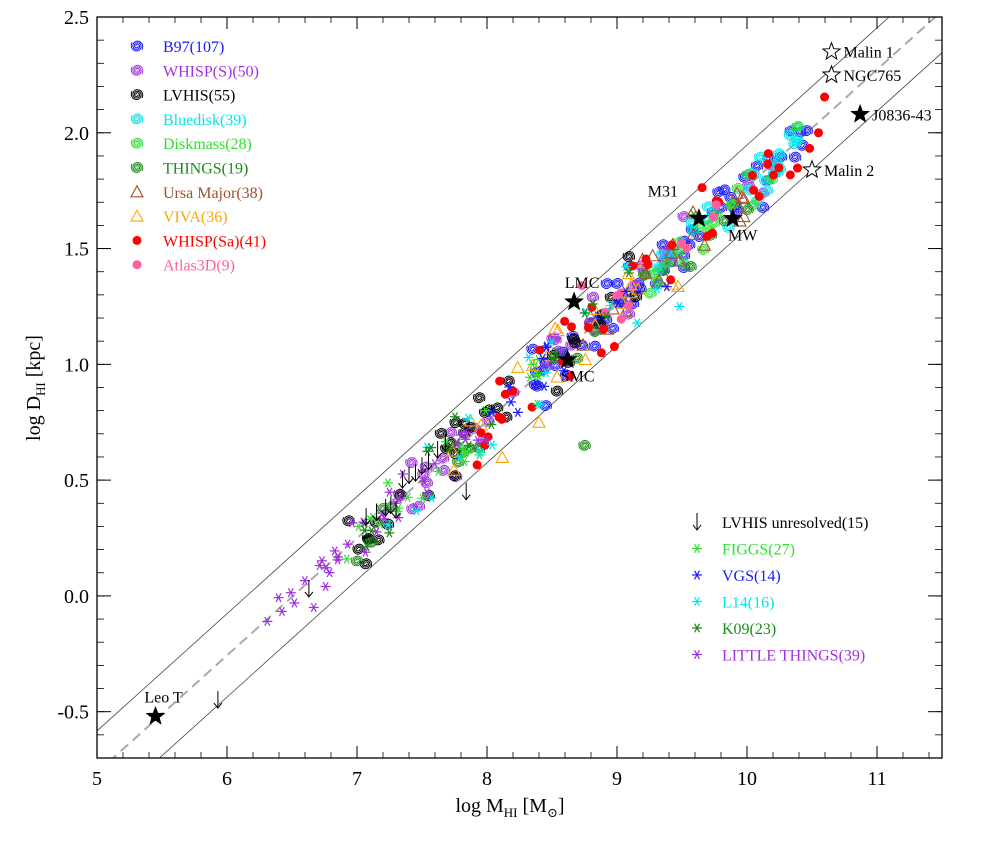 This screenshot has height=841, width=981. Describe the element at coordinates (511, 812) in the screenshot. I see `x-axis-label-sub: HI` at that location.